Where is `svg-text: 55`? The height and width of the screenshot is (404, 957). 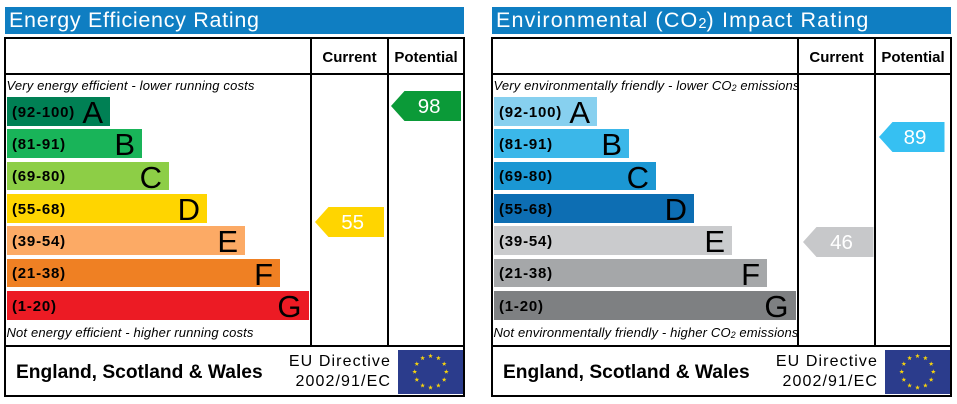 svg-text: 55 is located at coordinates (352, 222).